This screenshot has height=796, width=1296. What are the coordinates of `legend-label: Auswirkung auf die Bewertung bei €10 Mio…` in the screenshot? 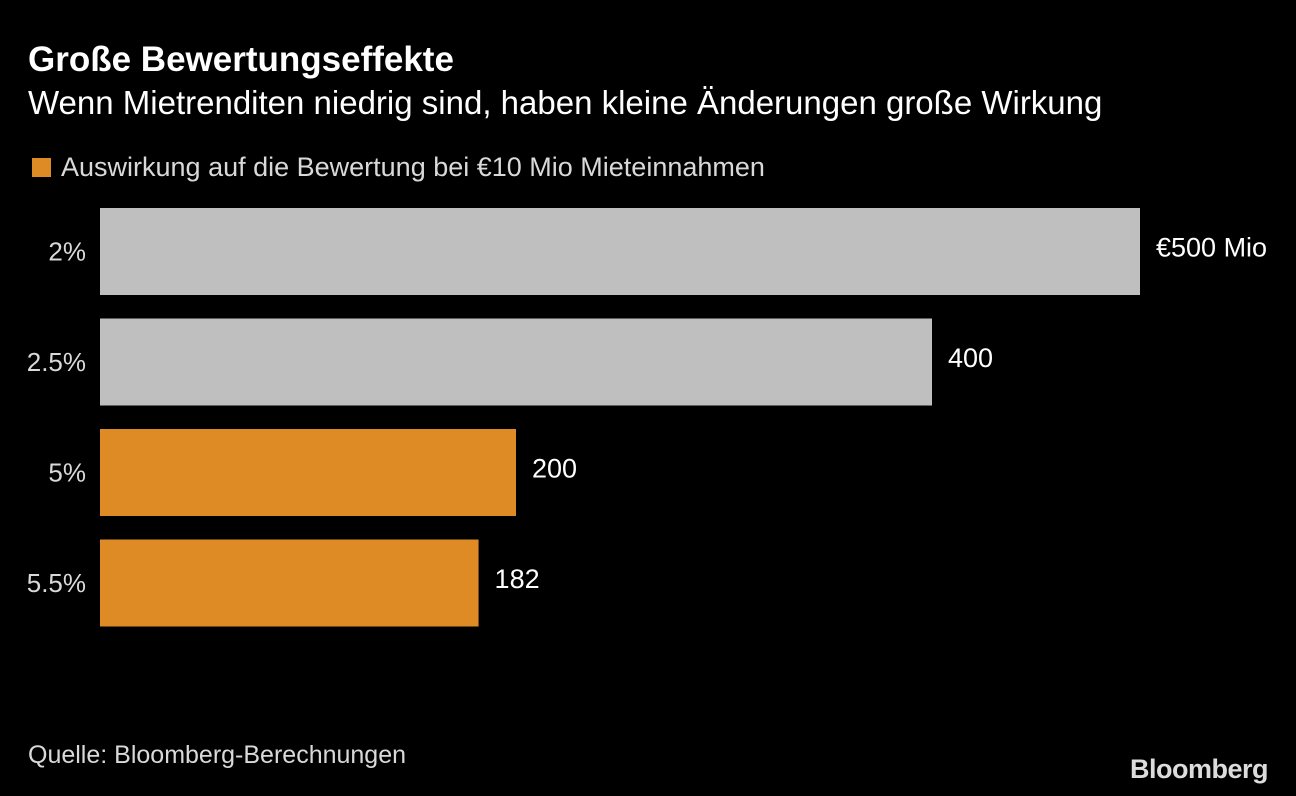 It's located at (413, 167).